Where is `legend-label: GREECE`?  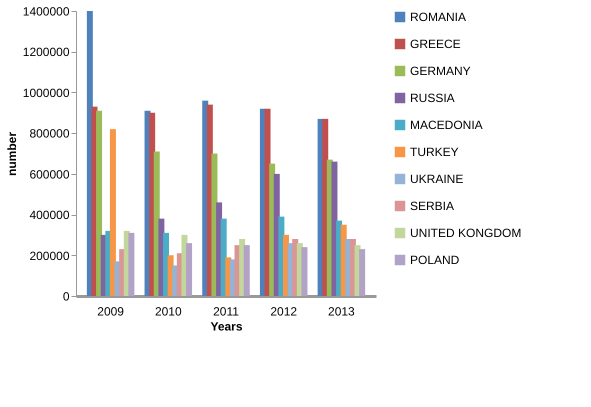
legend-label: GREECE is located at coordinates (435, 44).